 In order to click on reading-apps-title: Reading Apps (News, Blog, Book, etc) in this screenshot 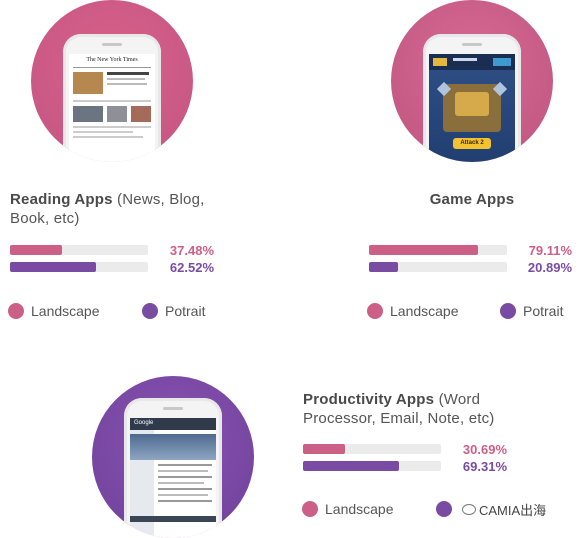, I will do `click(120, 209)`.